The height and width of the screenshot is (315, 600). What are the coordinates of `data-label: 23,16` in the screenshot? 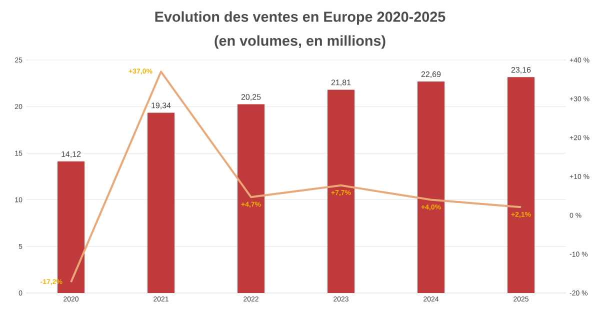 It's located at (521, 70).